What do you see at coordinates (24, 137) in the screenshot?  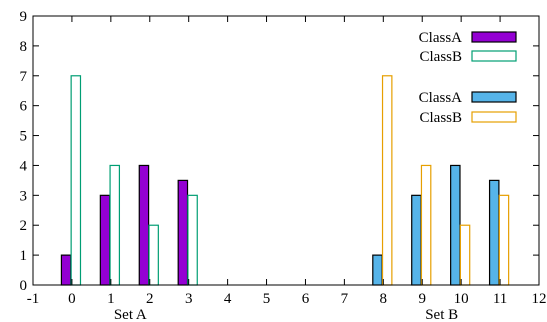 I see `y-tick-label: 5` at bounding box center [24, 137].